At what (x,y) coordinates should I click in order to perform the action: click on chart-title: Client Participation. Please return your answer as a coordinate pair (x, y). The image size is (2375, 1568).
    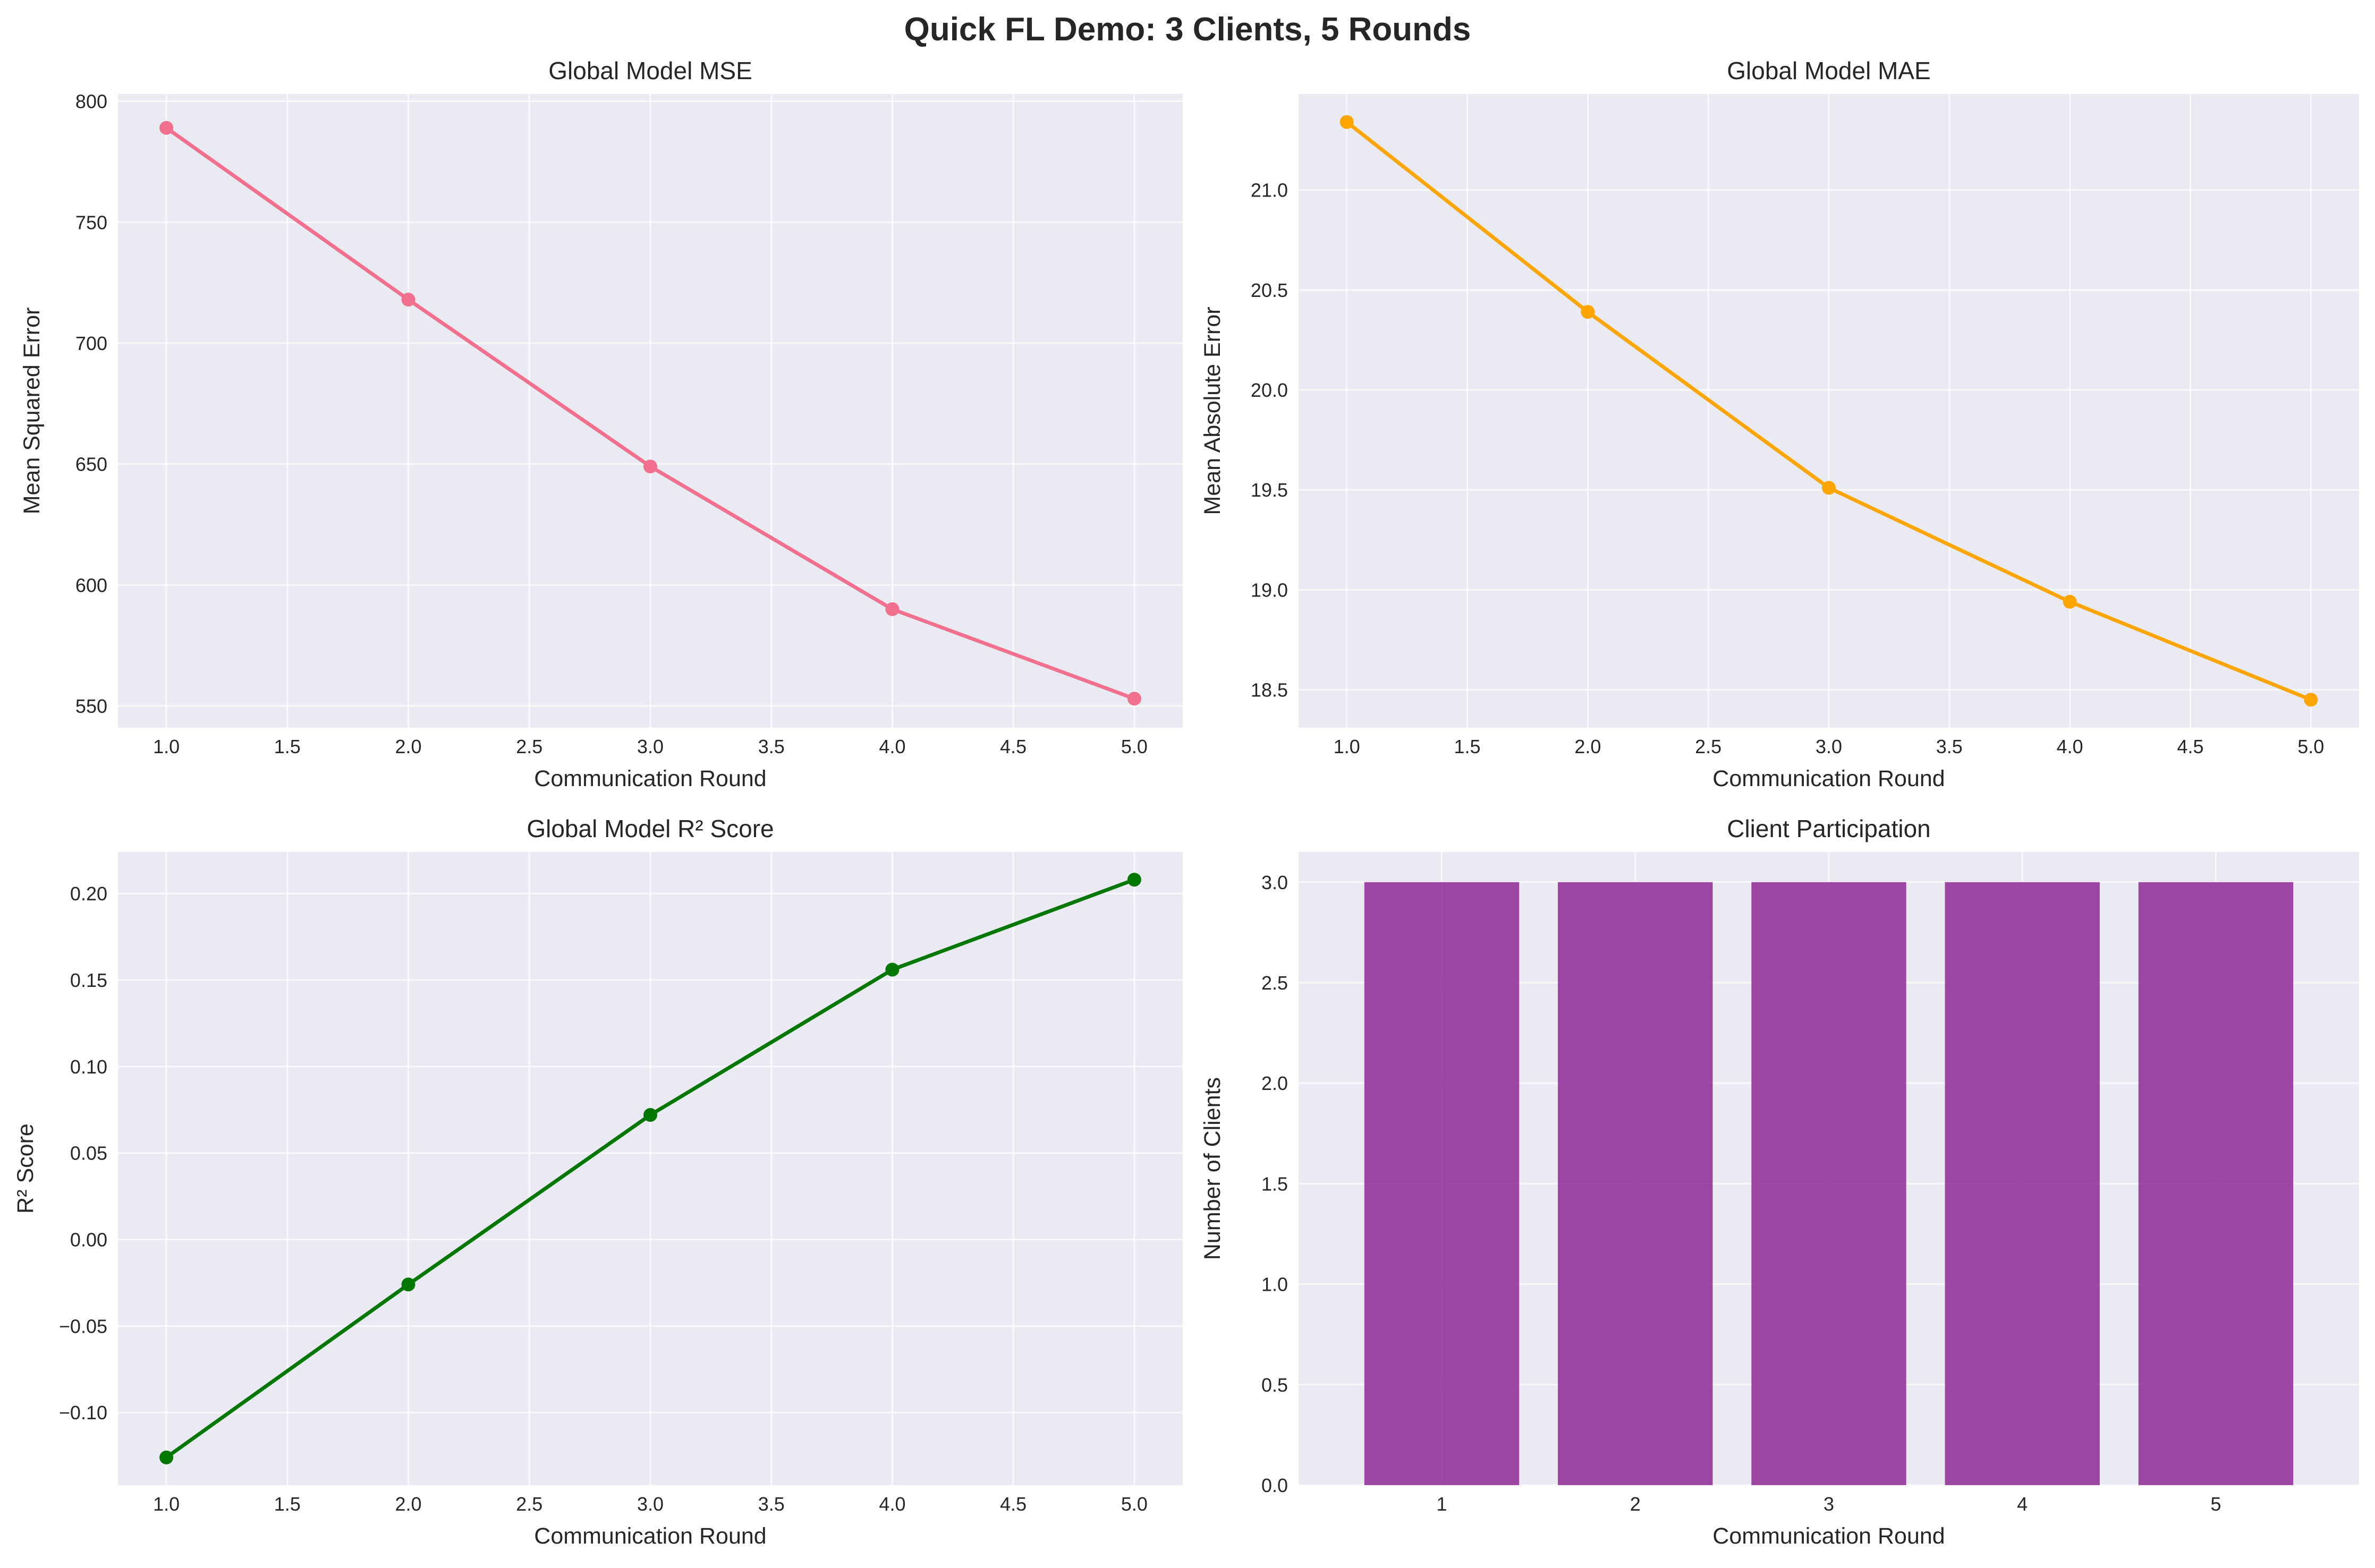
    Looking at the image, I should click on (1829, 828).